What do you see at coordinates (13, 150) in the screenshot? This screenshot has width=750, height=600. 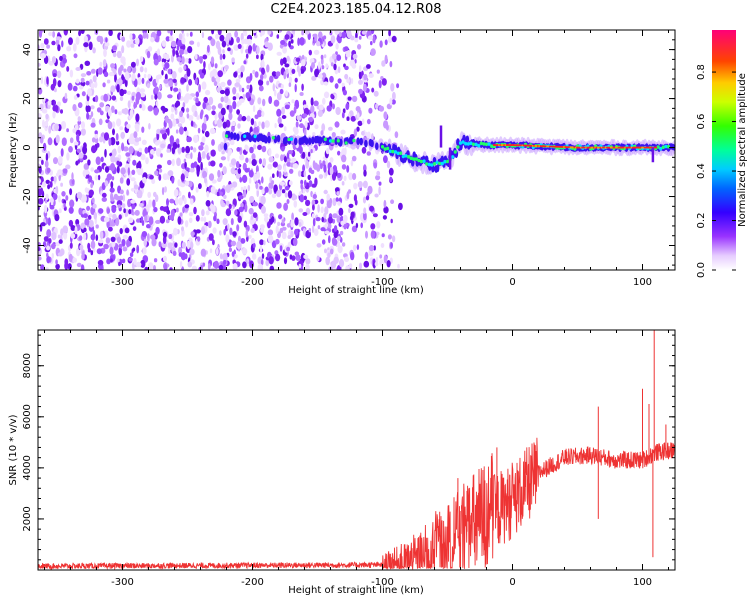 I see `spectrogram-y-axis-label: Frequency (Hz)` at bounding box center [13, 150].